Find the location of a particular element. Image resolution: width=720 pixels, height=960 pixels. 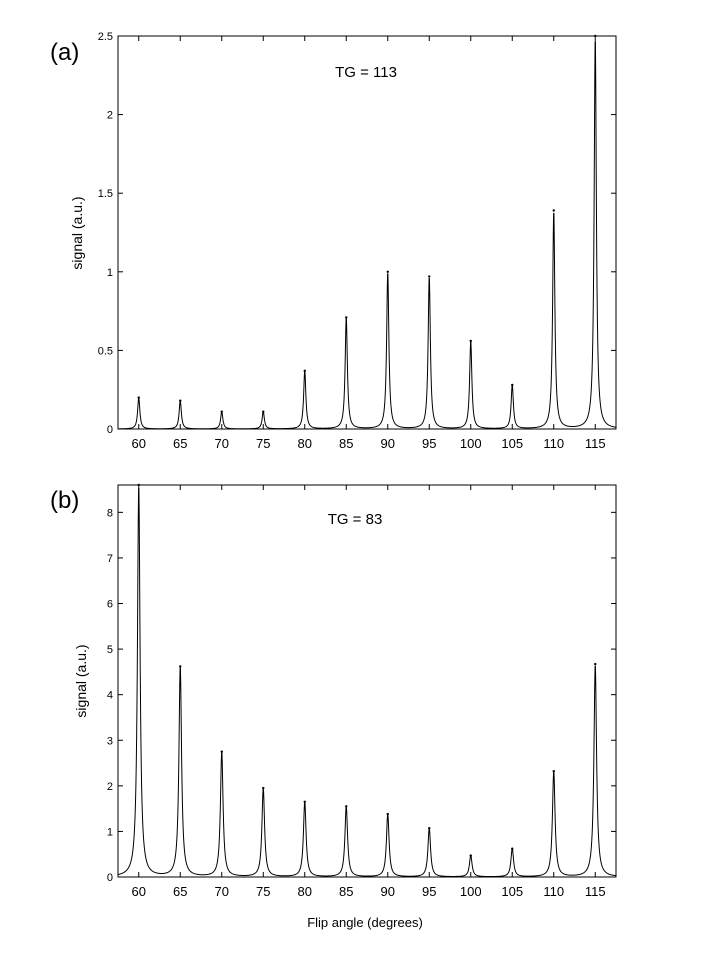

panel-a-annotation: TG = 113 is located at coordinates (366, 72).